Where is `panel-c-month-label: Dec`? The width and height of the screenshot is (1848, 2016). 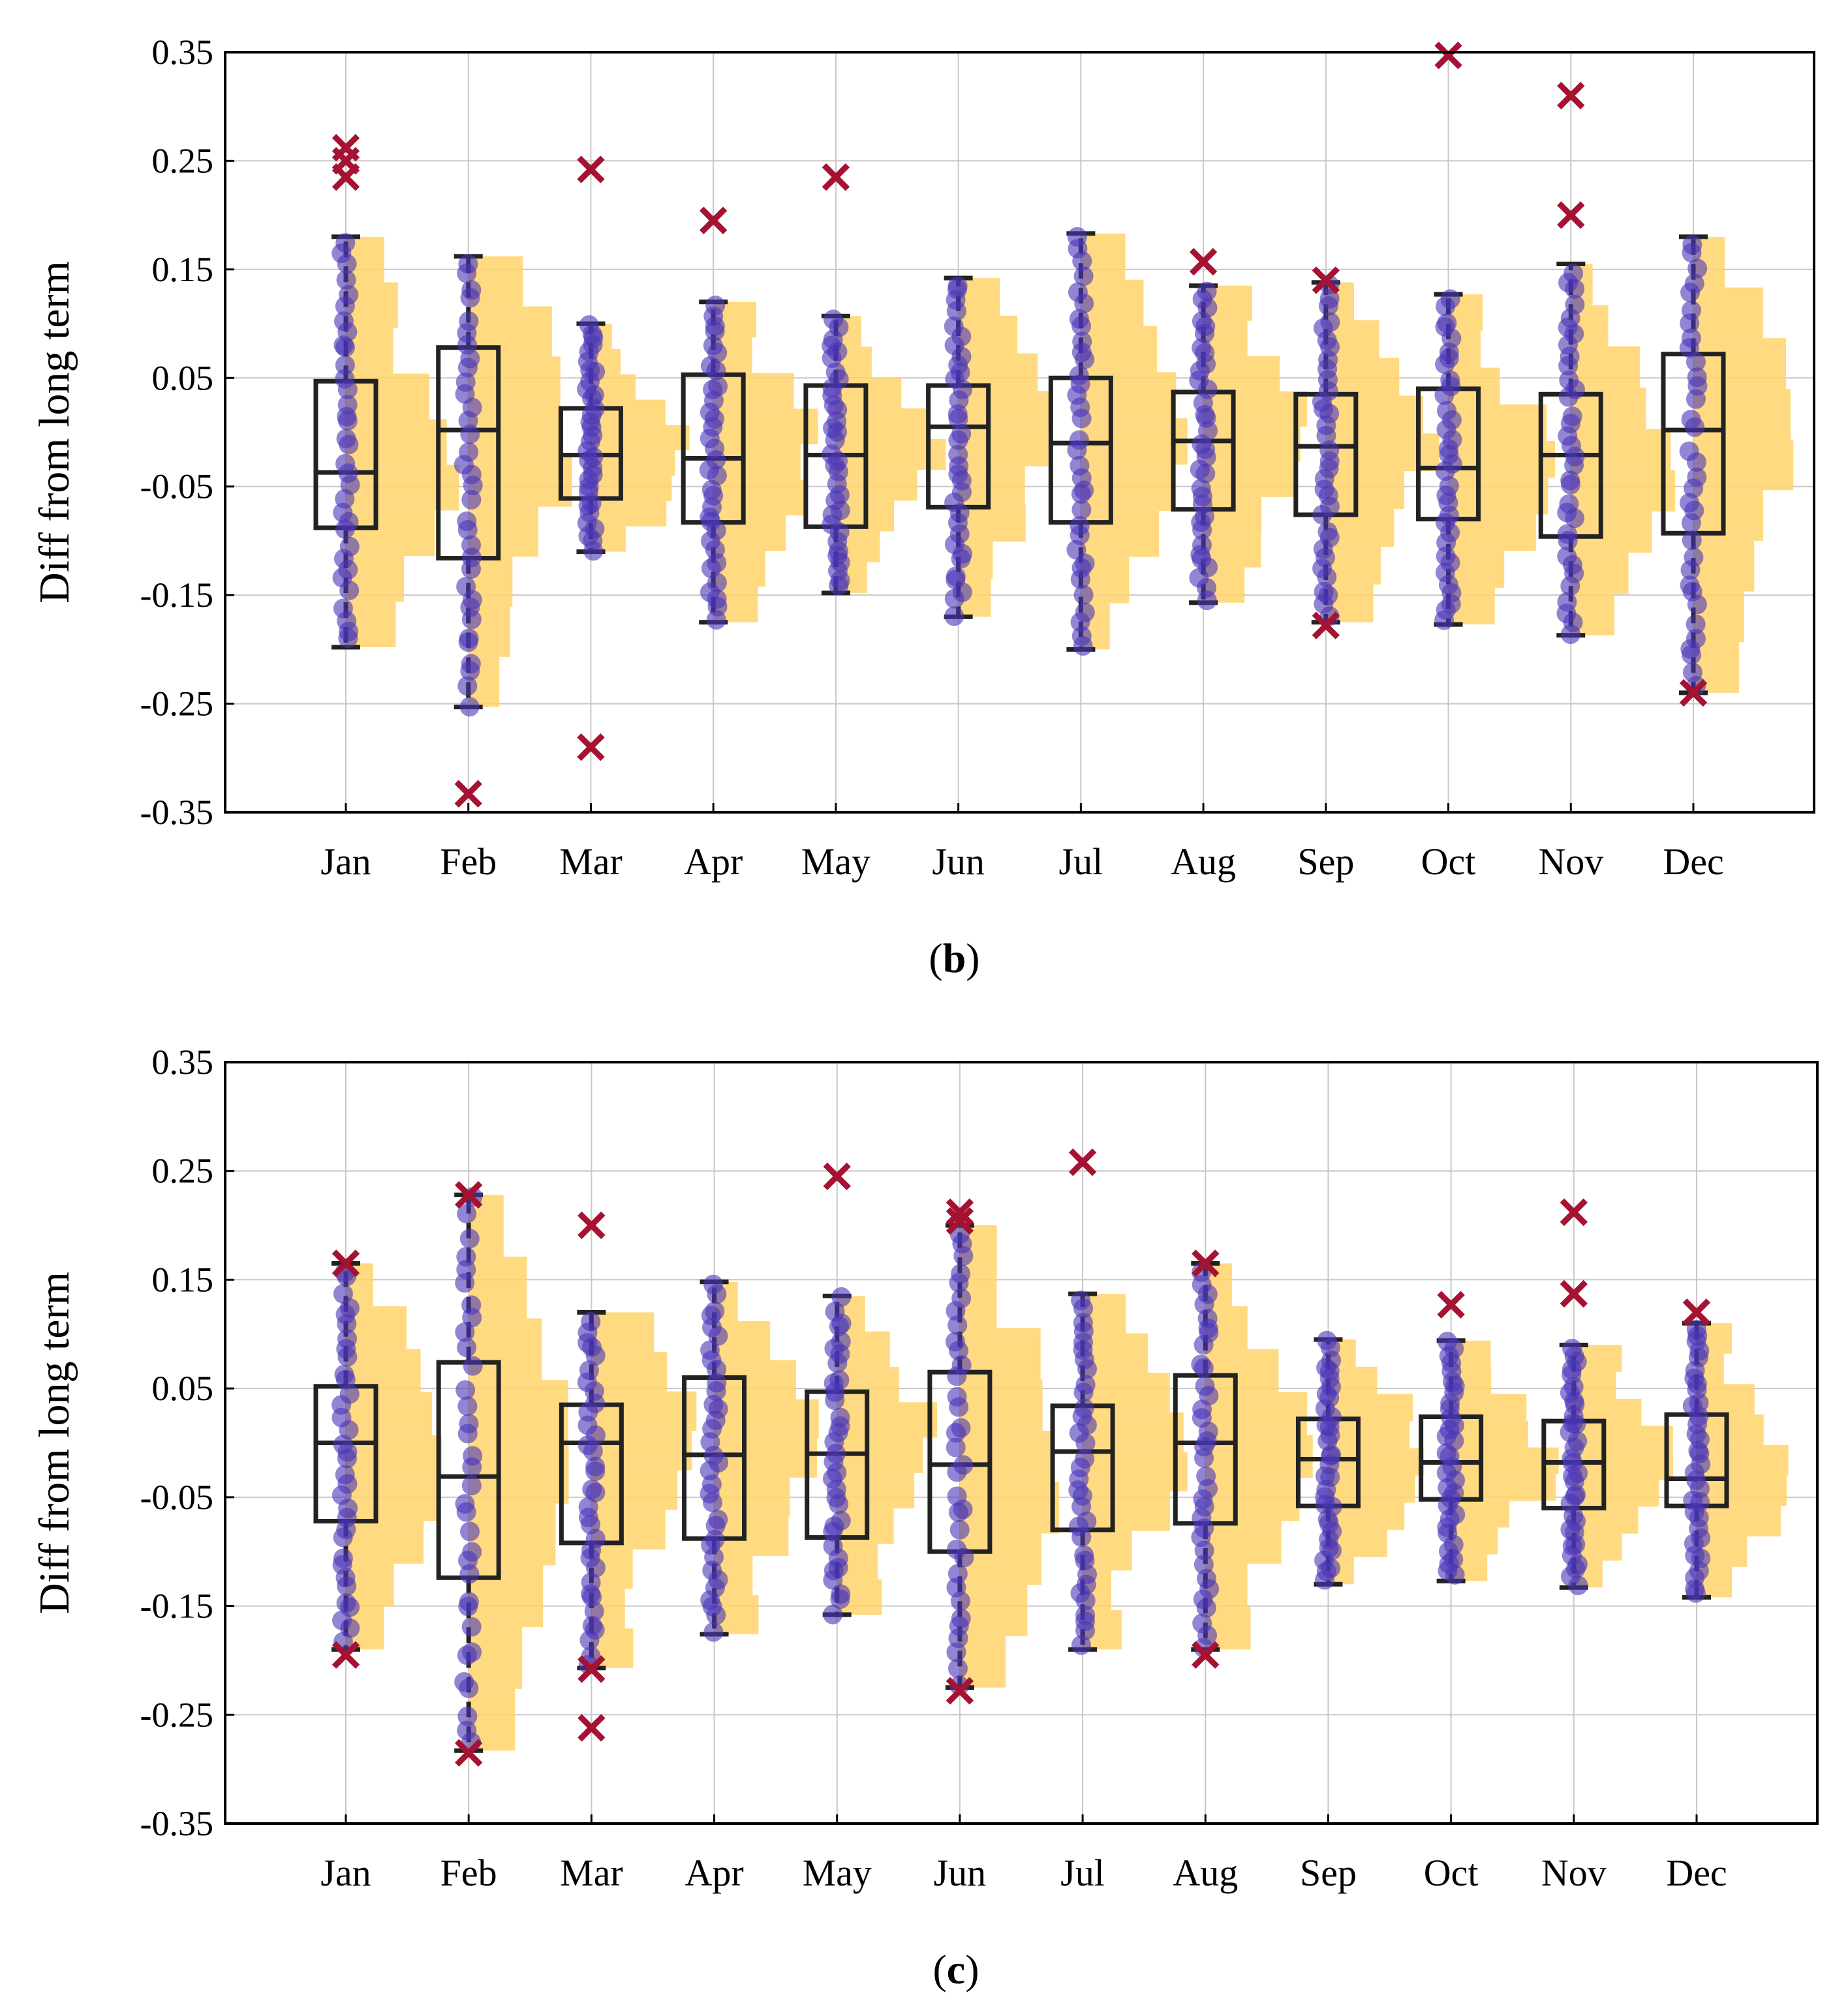 panel-c-month-label: Dec is located at coordinates (1696, 1873).